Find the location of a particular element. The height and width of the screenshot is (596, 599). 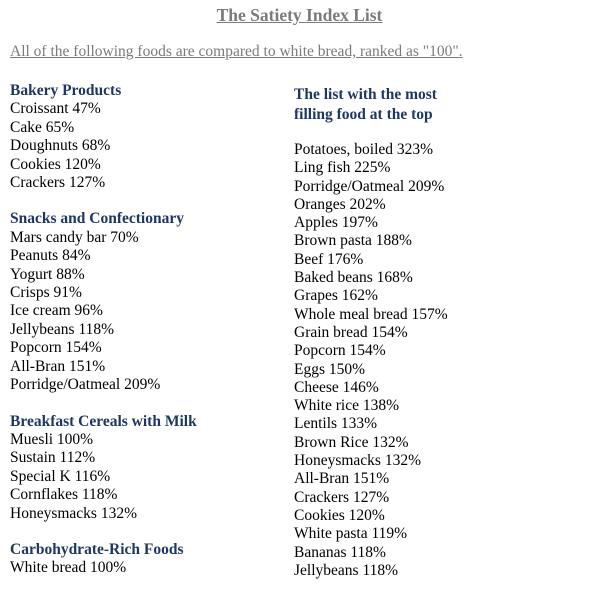

list-item: Croissant 47% is located at coordinates (55, 109).